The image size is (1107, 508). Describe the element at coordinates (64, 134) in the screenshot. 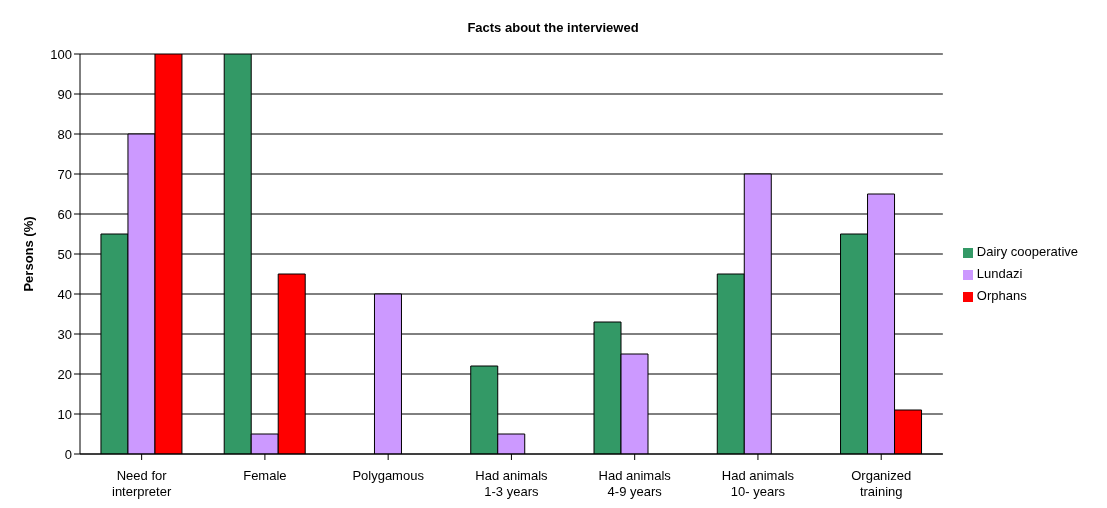

I see `y-tick-label: 80` at that location.